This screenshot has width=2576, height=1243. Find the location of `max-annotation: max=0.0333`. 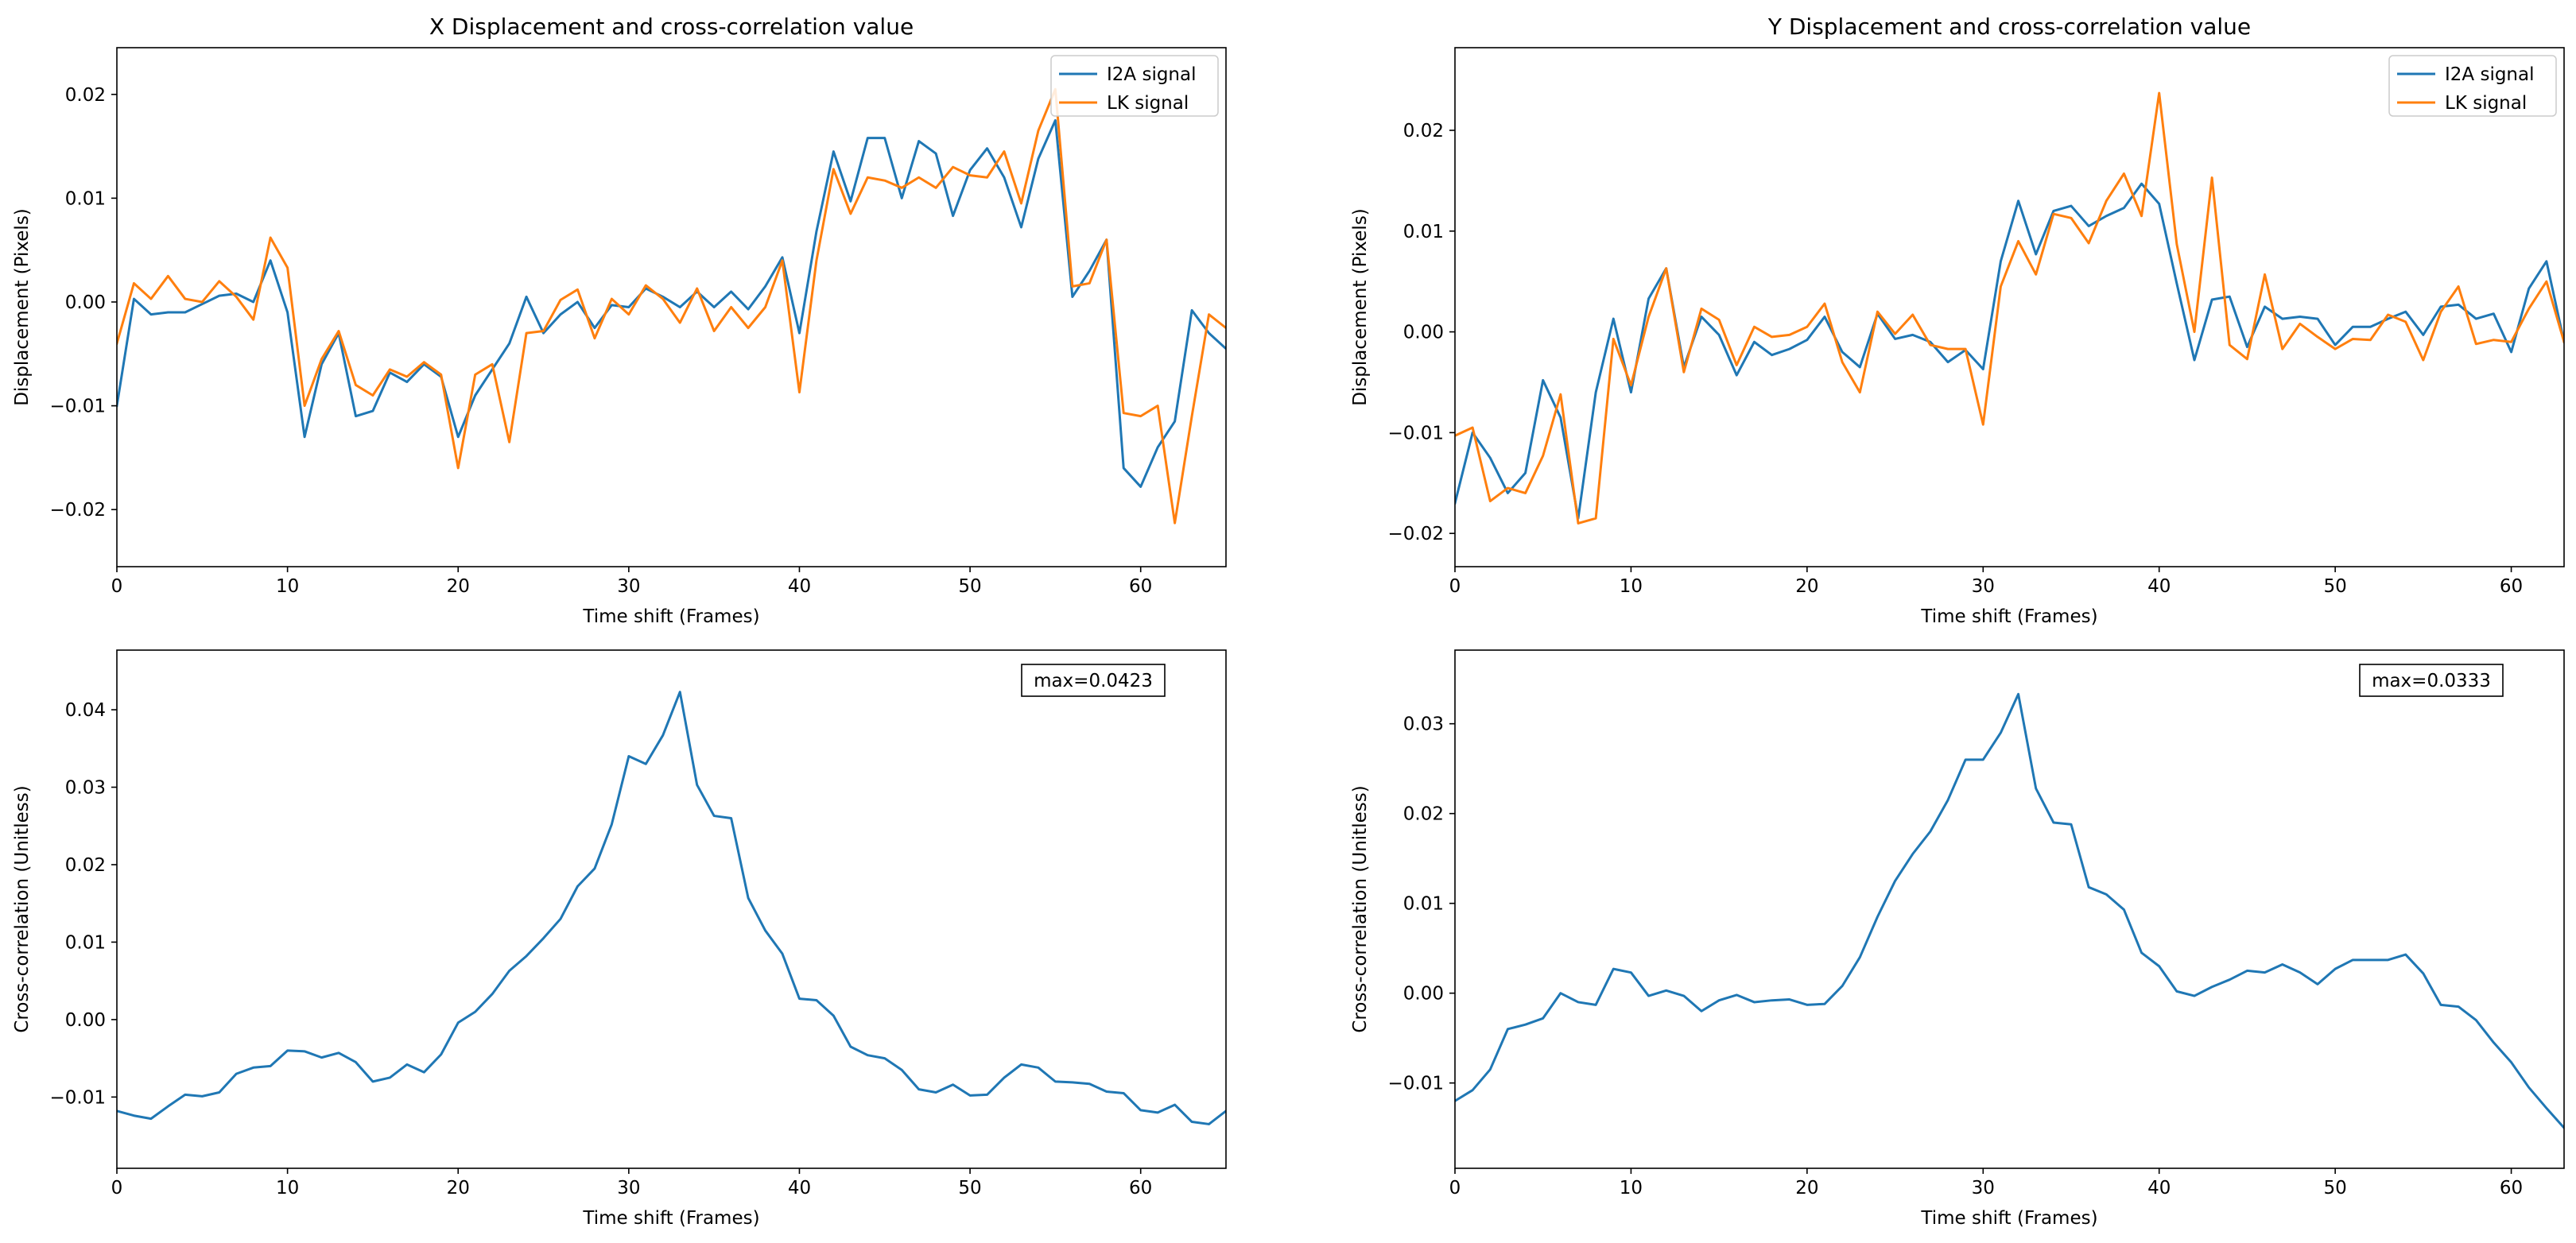

max-annotation: max=0.0333 is located at coordinates (2431, 680).